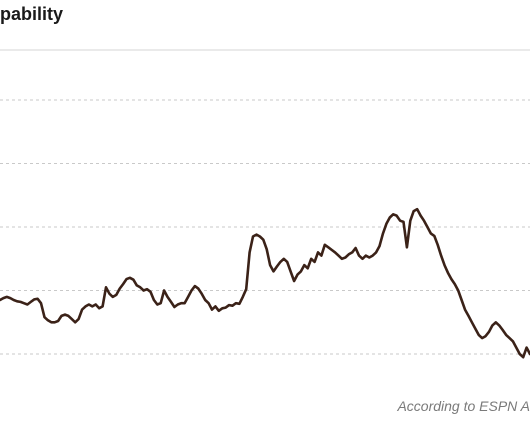 This screenshot has height=442, width=530. Describe the element at coordinates (463, 406) in the screenshot. I see `source-note: According to ESPN A` at that location.